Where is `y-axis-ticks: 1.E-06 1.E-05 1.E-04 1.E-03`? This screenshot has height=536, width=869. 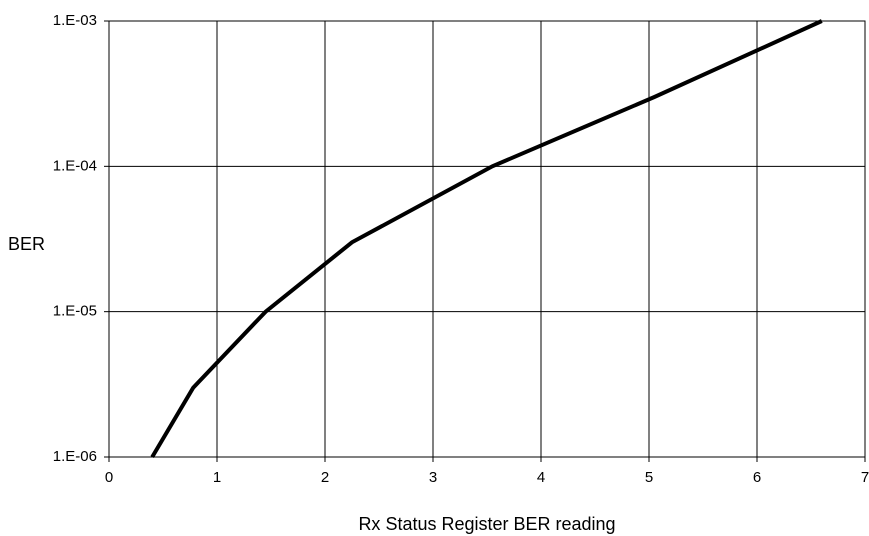
y-axis-ticks: 1.E-06 1.E-05 1.E-04 1.E-03 is located at coordinates (81, 238).